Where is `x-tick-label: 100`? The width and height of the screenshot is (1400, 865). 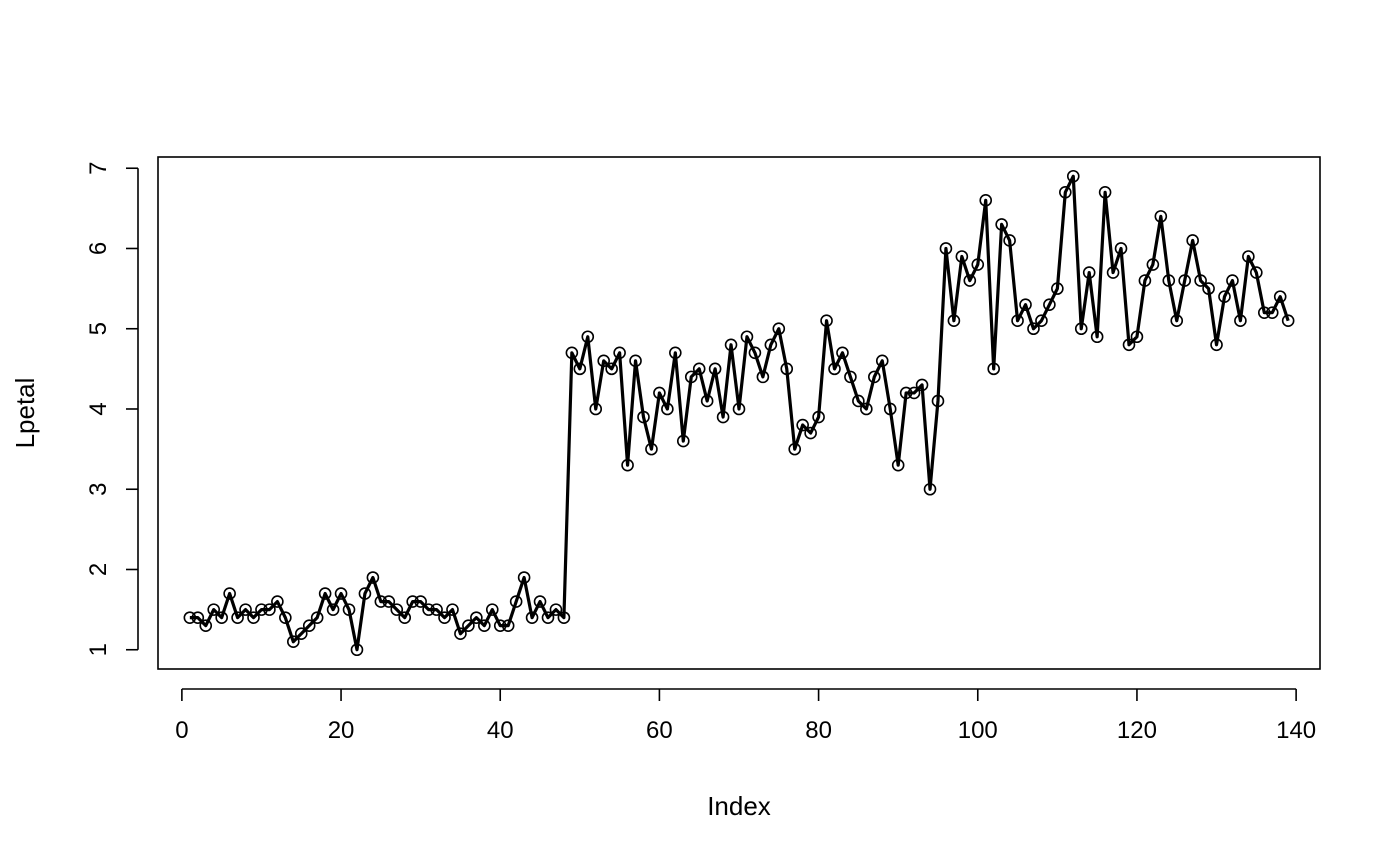 x-tick-label: 100 is located at coordinates (978, 730).